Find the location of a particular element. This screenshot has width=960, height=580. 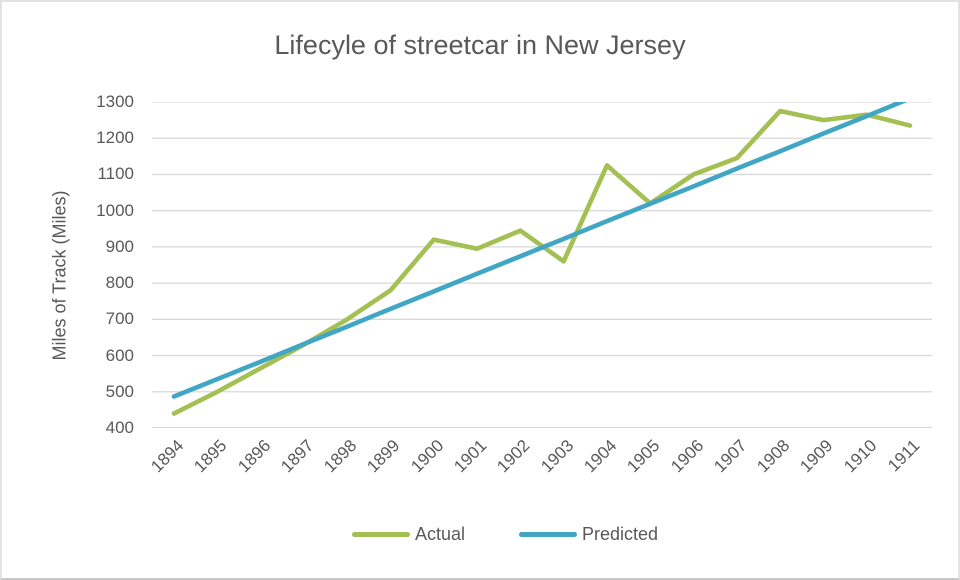

y-tick-label: 700 is located at coordinates (119, 319).